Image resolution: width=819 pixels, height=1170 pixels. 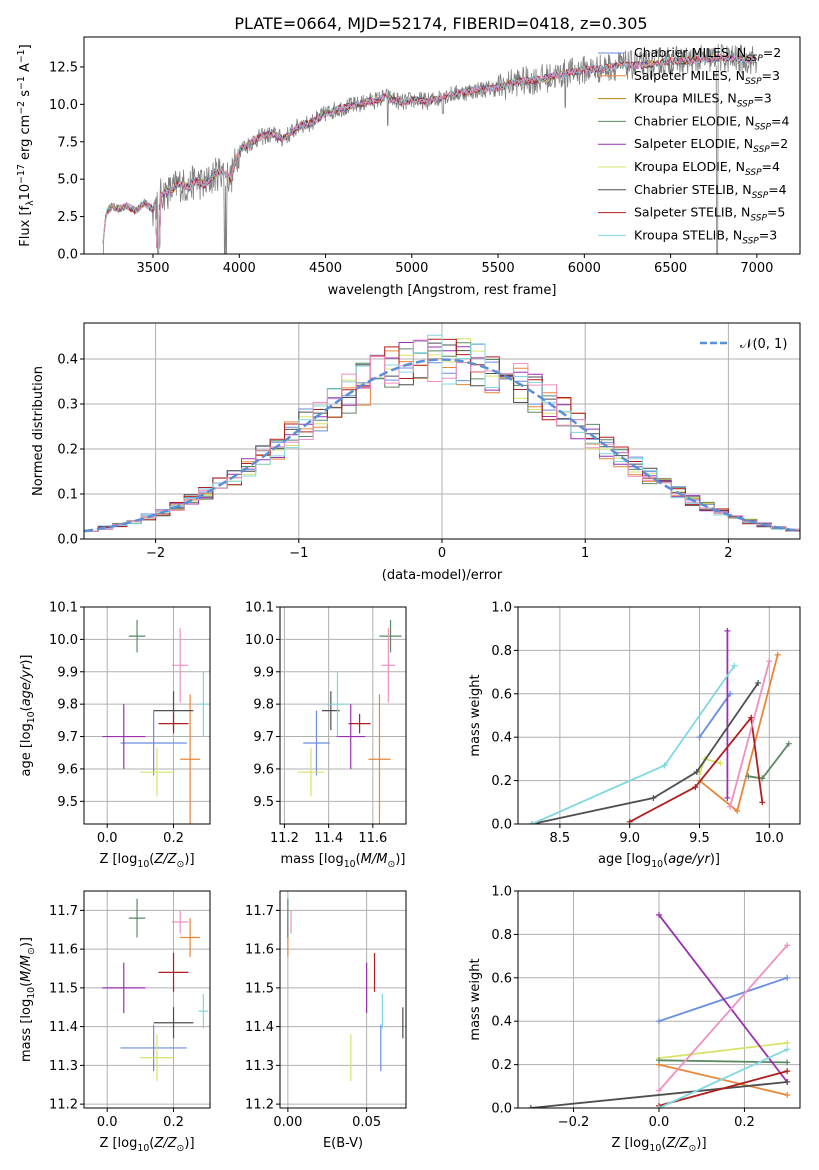 I want to click on mass-vs-extinction-panel: 0.00 0.05 11.2 11.3 11.4 11.5 11.6 11.7 E(B-V), so click(x=326, y=1020).